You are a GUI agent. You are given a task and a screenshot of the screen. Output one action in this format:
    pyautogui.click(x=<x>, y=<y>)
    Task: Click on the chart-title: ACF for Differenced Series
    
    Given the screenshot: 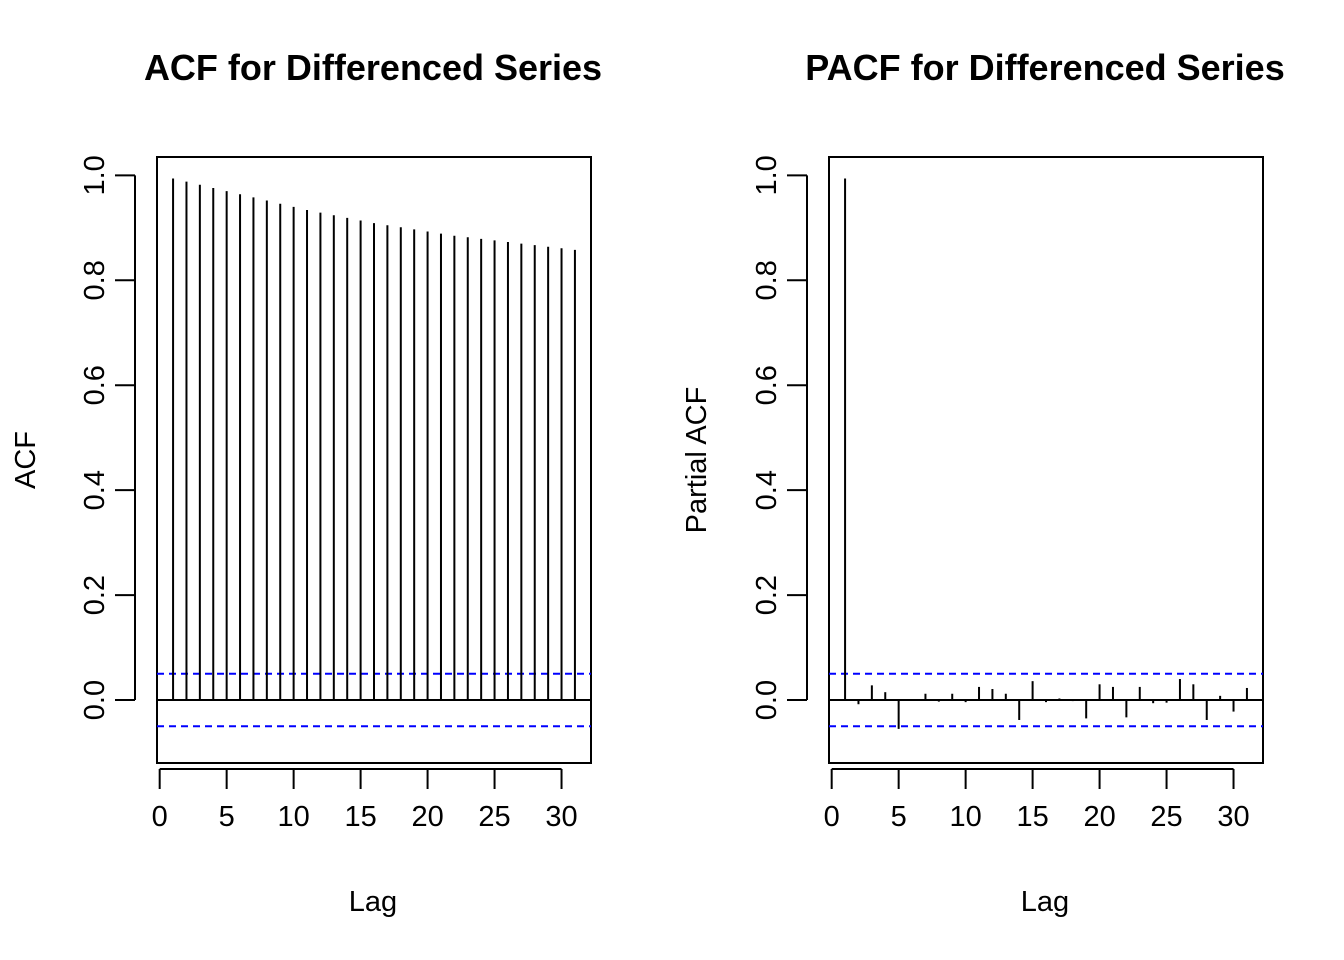 What is the action you would take?
    pyautogui.click(x=373, y=67)
    